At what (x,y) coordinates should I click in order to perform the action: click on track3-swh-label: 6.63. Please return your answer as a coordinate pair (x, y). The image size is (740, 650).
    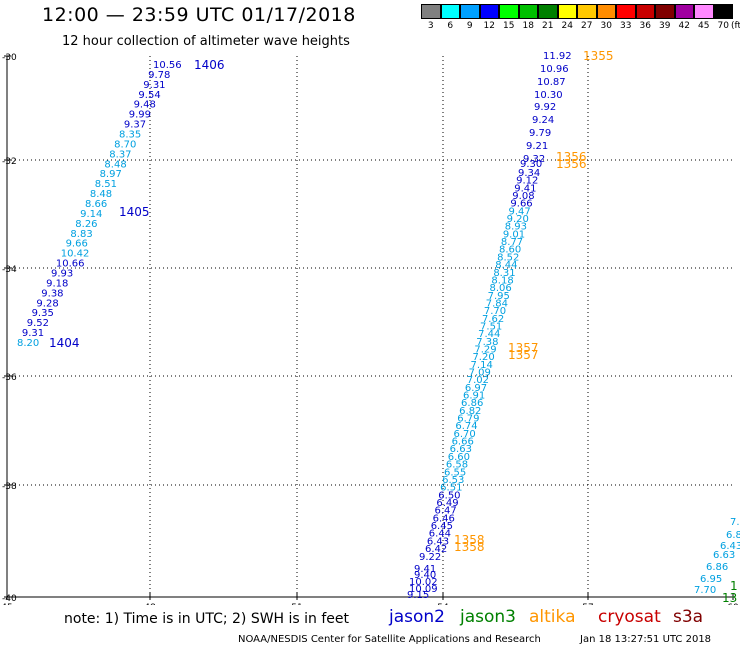
    Looking at the image, I should click on (724, 555).